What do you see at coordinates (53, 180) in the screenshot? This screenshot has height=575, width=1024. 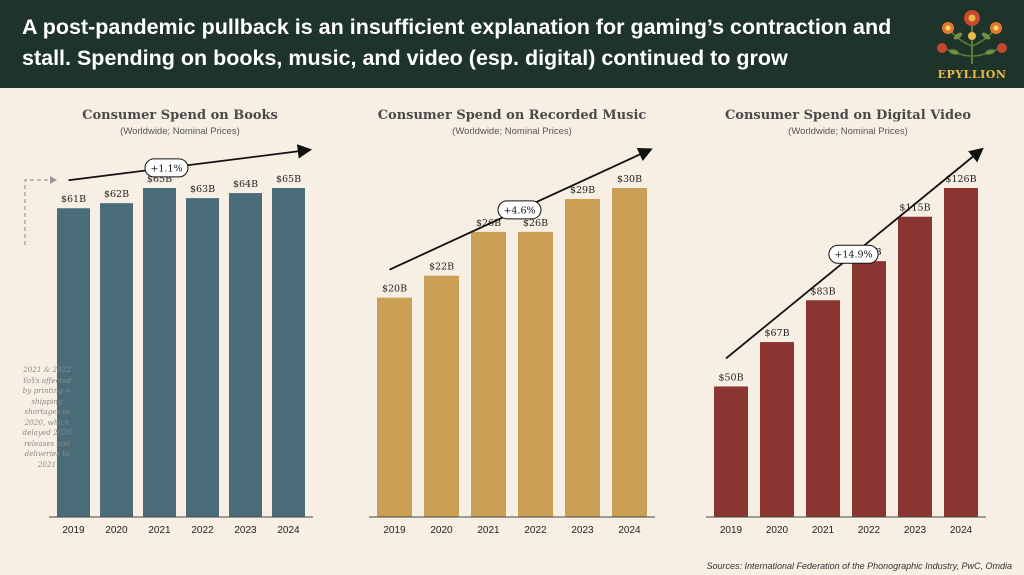 I see `note-arrowhead-icon` at bounding box center [53, 180].